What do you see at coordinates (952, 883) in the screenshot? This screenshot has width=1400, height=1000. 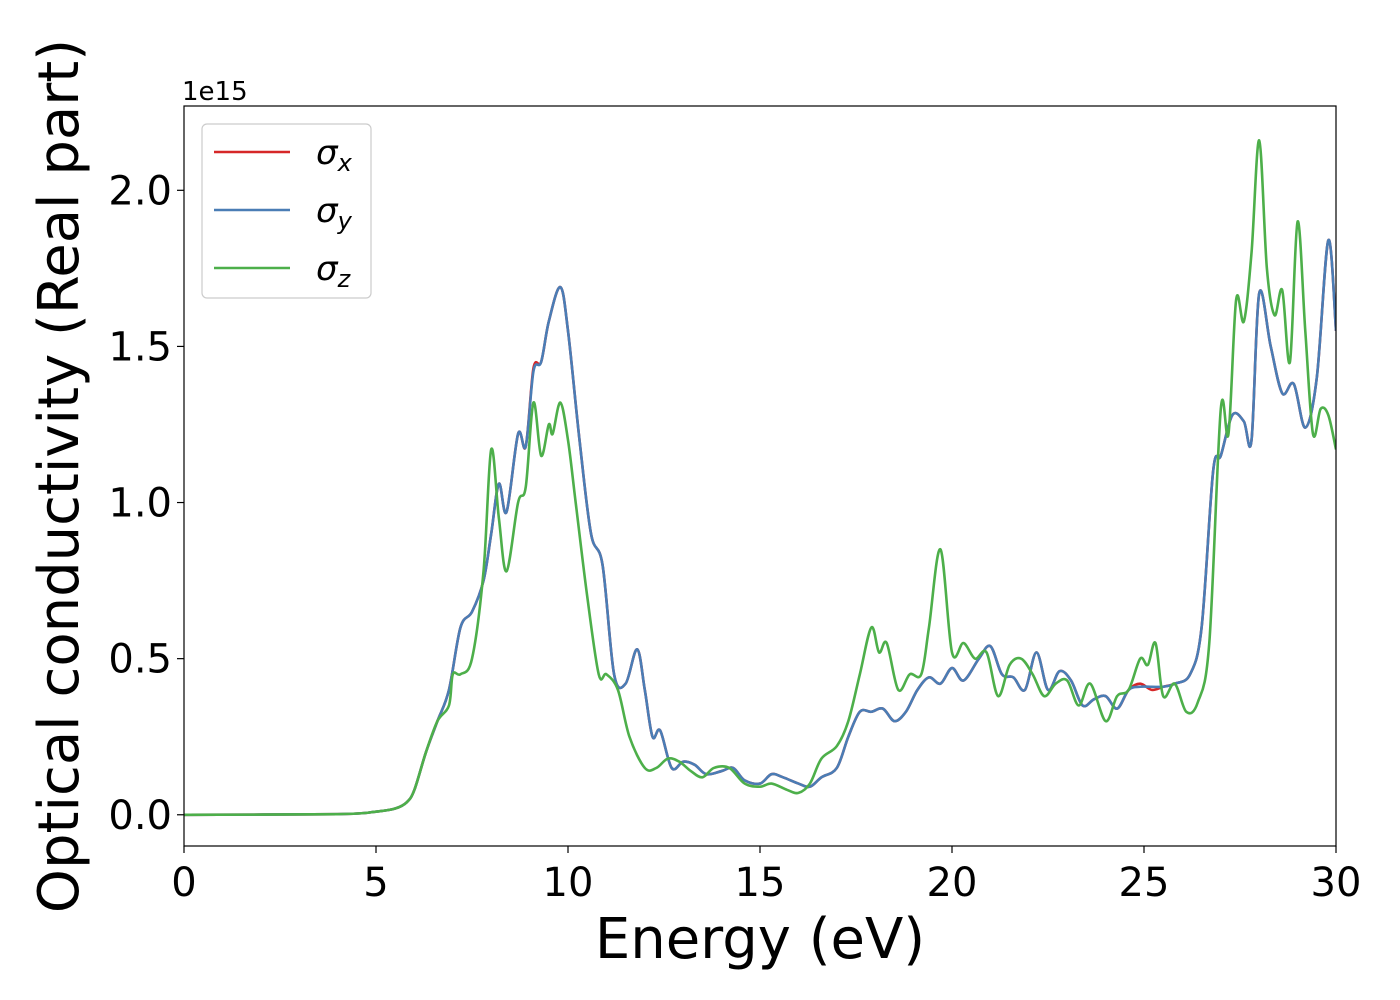 I see `x-tick-label: 20` at bounding box center [952, 883].